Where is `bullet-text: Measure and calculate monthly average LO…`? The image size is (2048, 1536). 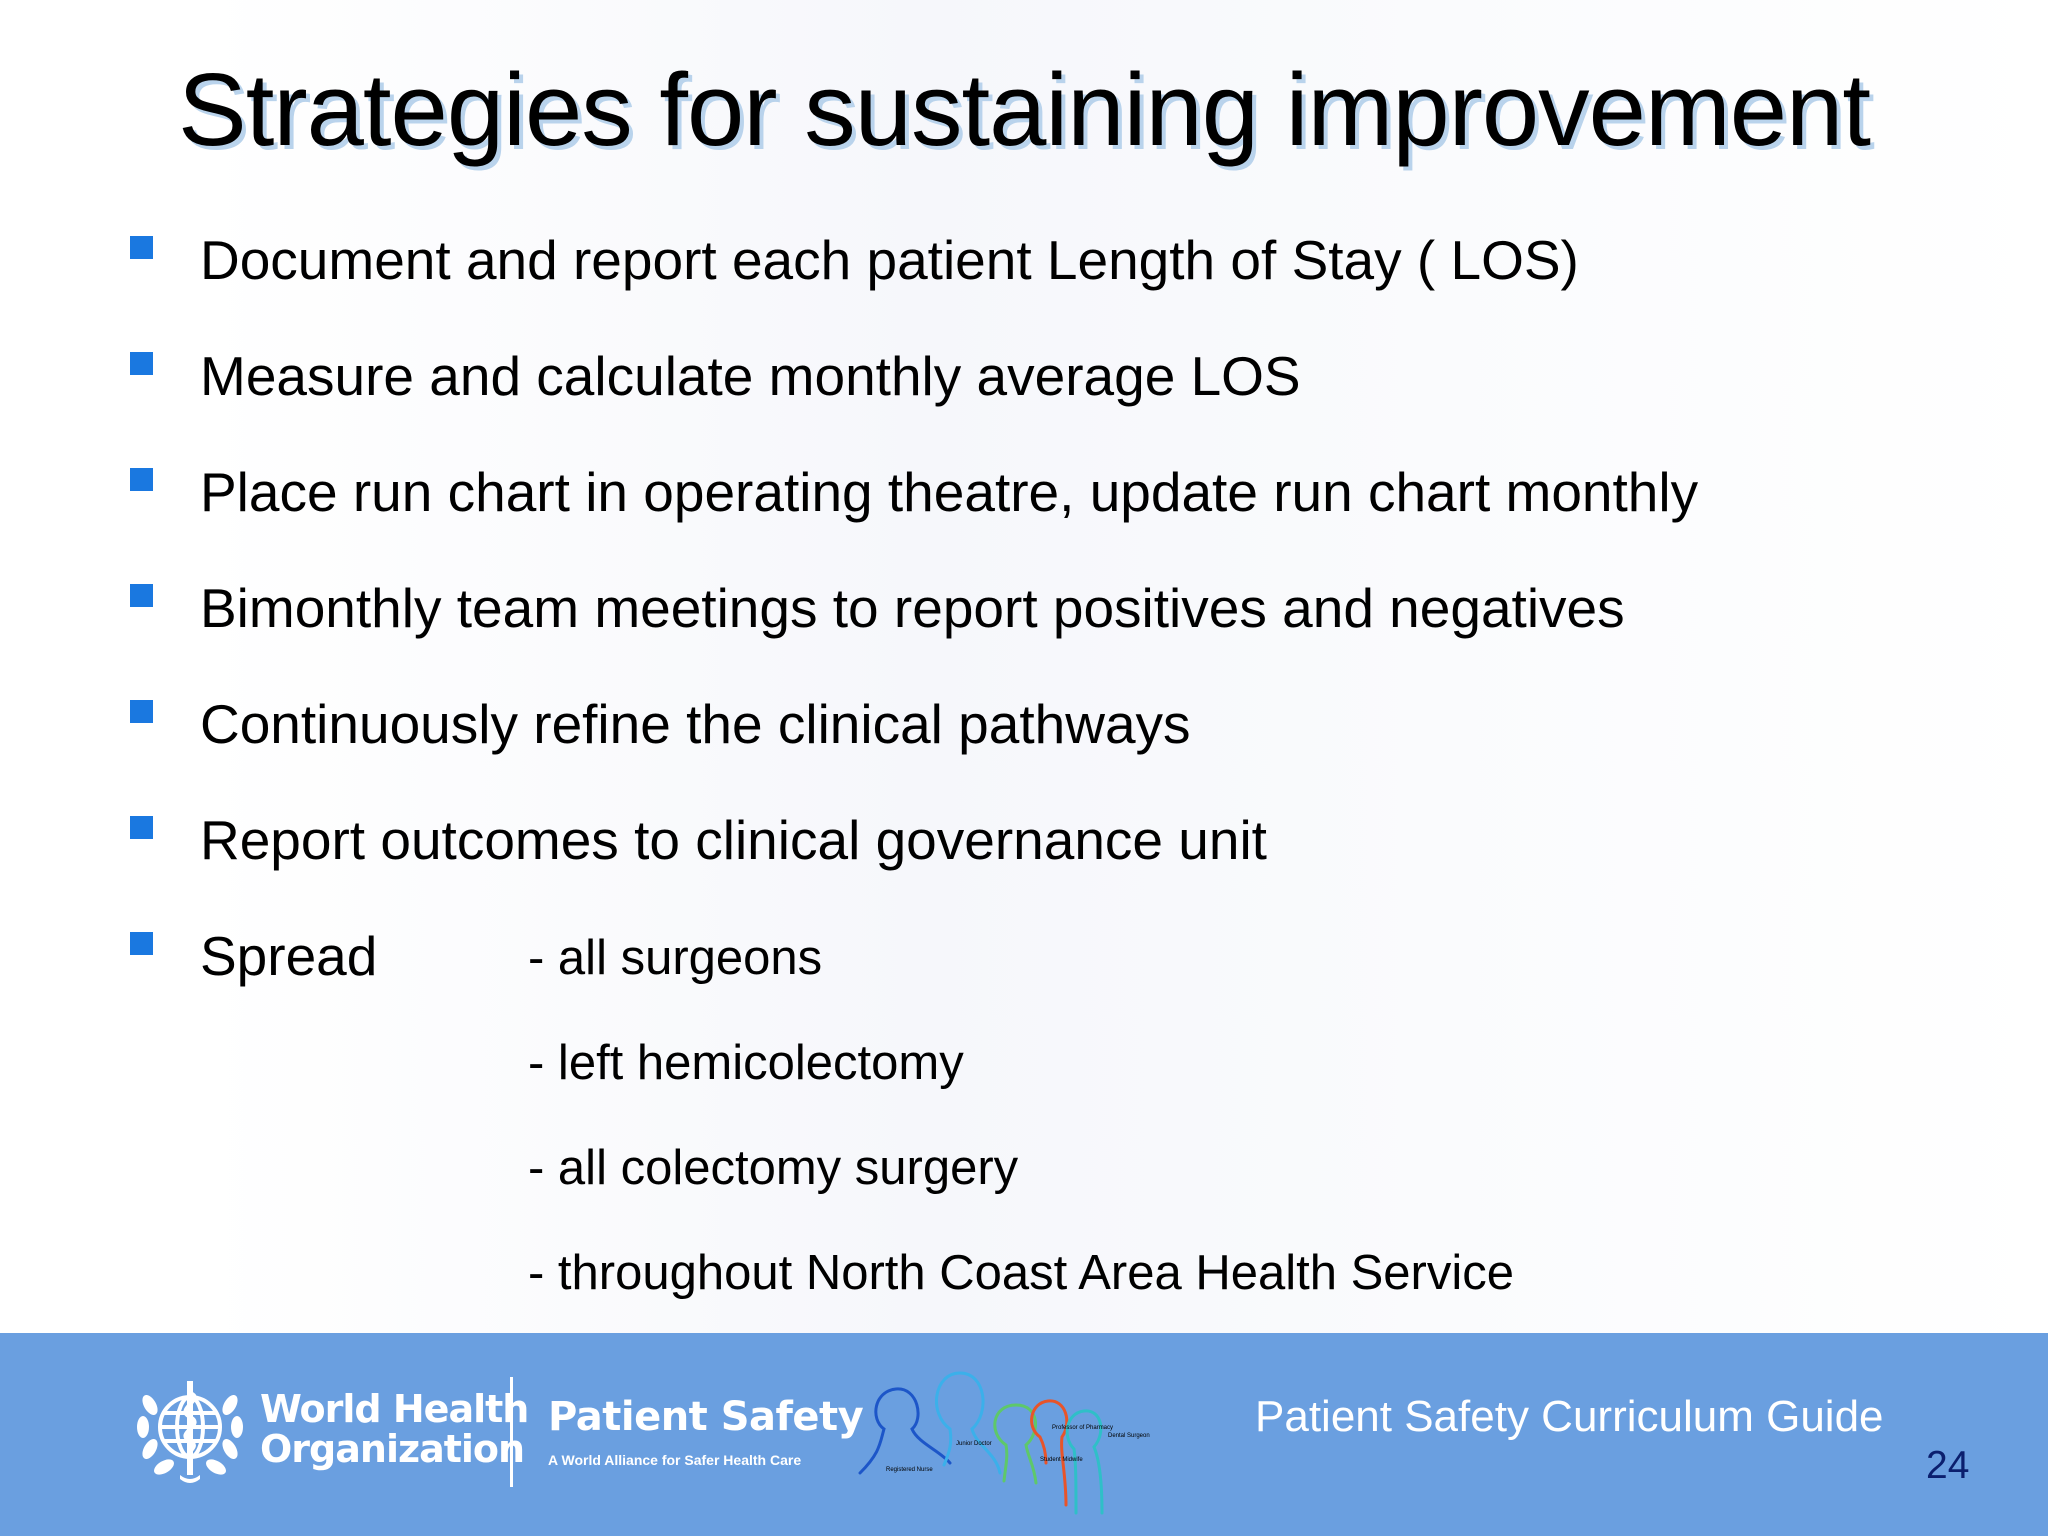
bullet-text: Measure and calculate monthly average LO… is located at coordinates (750, 376).